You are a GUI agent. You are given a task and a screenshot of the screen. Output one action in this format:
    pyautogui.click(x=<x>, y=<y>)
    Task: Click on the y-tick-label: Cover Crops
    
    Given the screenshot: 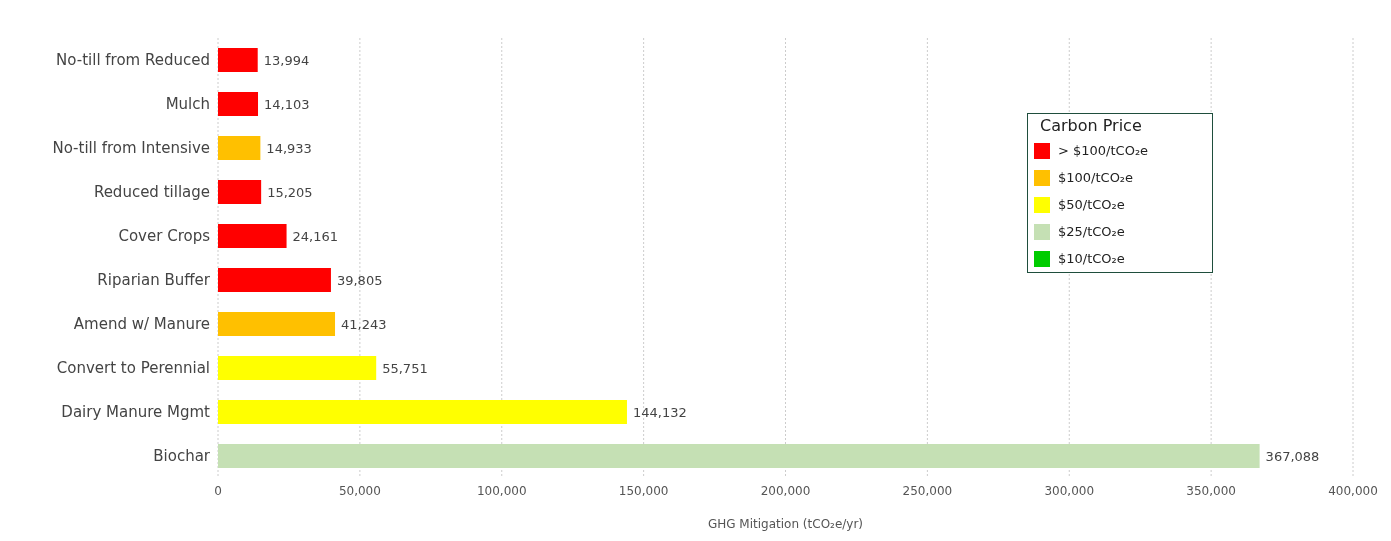 What is the action you would take?
    pyautogui.click(x=164, y=236)
    